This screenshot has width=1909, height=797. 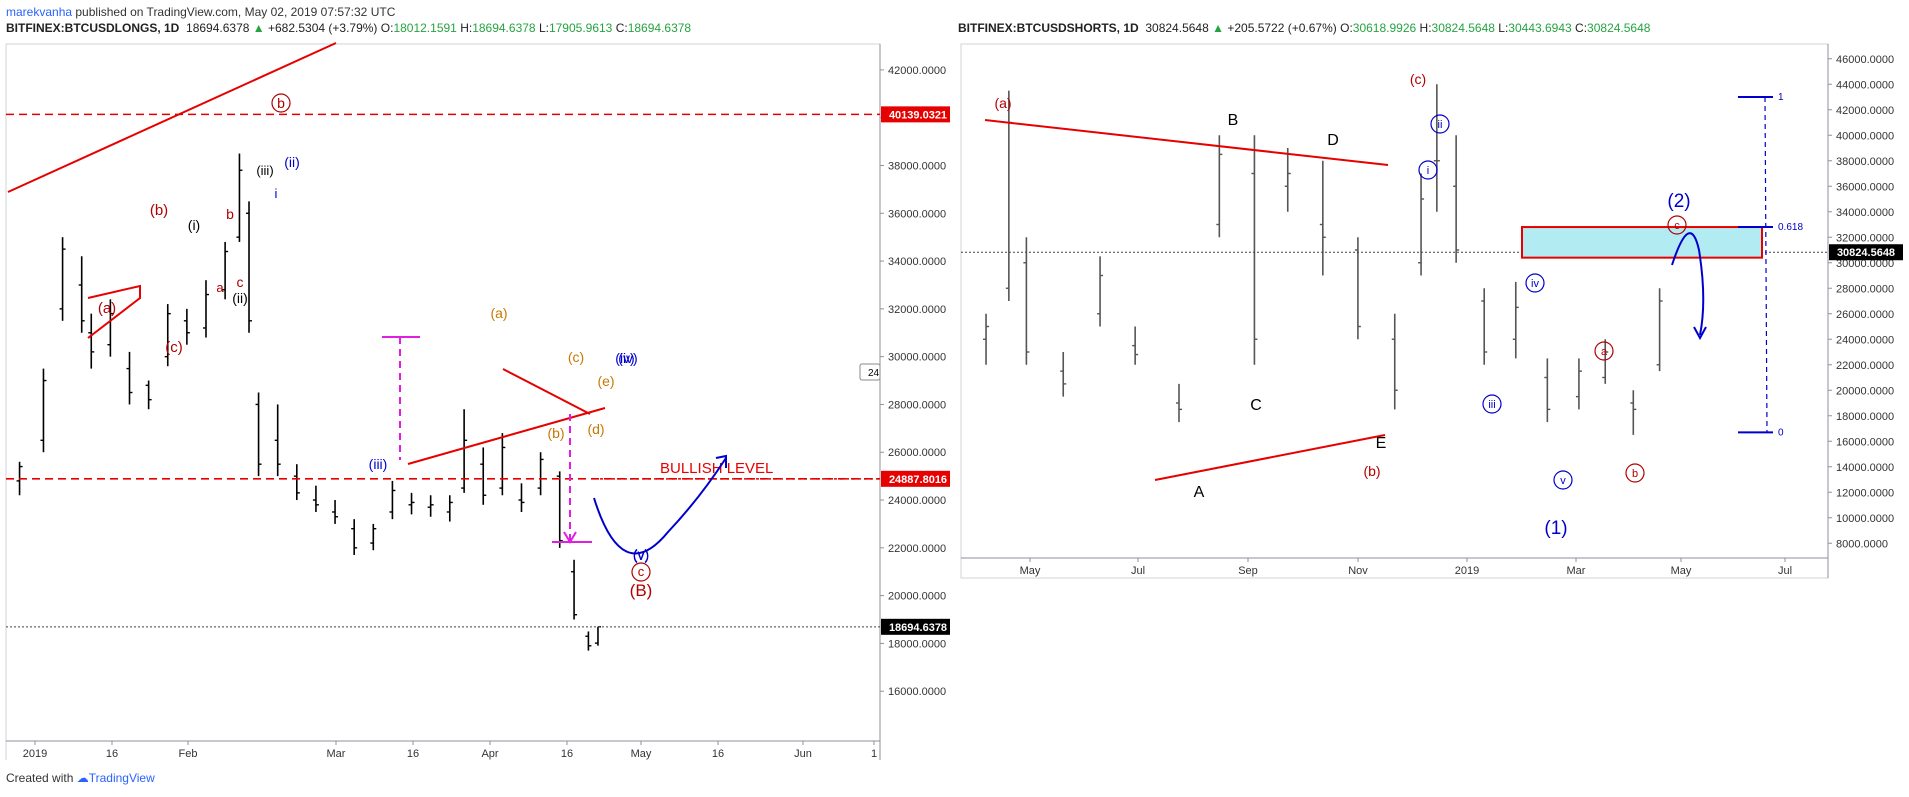 What do you see at coordinates (1282, 28) in the screenshot?
I see `price-change: +205.5722 (+0.67%)` at bounding box center [1282, 28].